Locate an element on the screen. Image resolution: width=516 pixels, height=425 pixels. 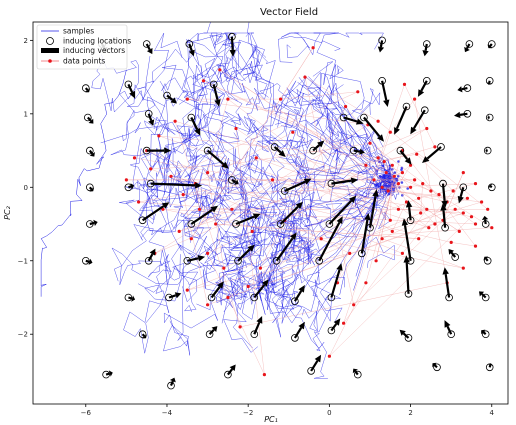
x-tick-label: 0 is located at coordinates (329, 413).